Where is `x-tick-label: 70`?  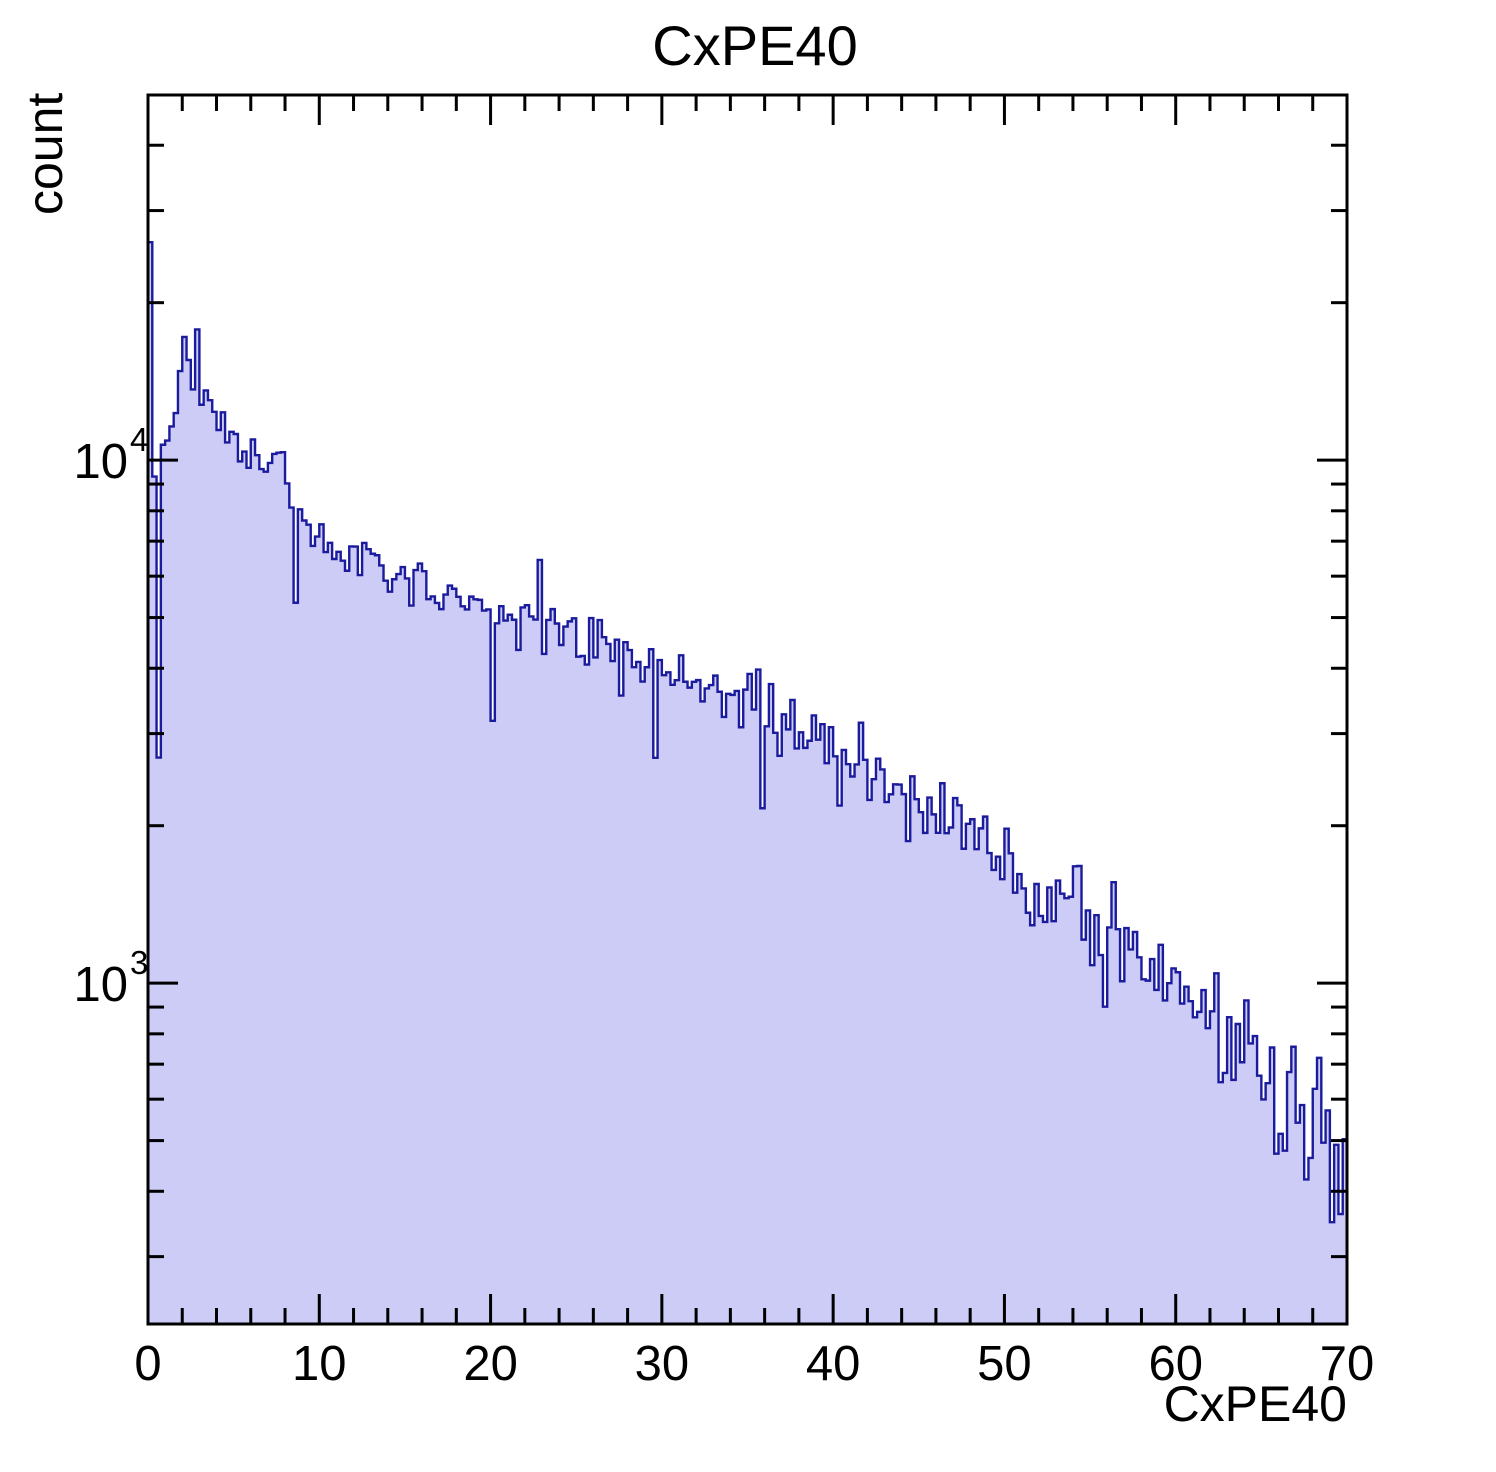
x-tick-label: 70 is located at coordinates (1347, 1364).